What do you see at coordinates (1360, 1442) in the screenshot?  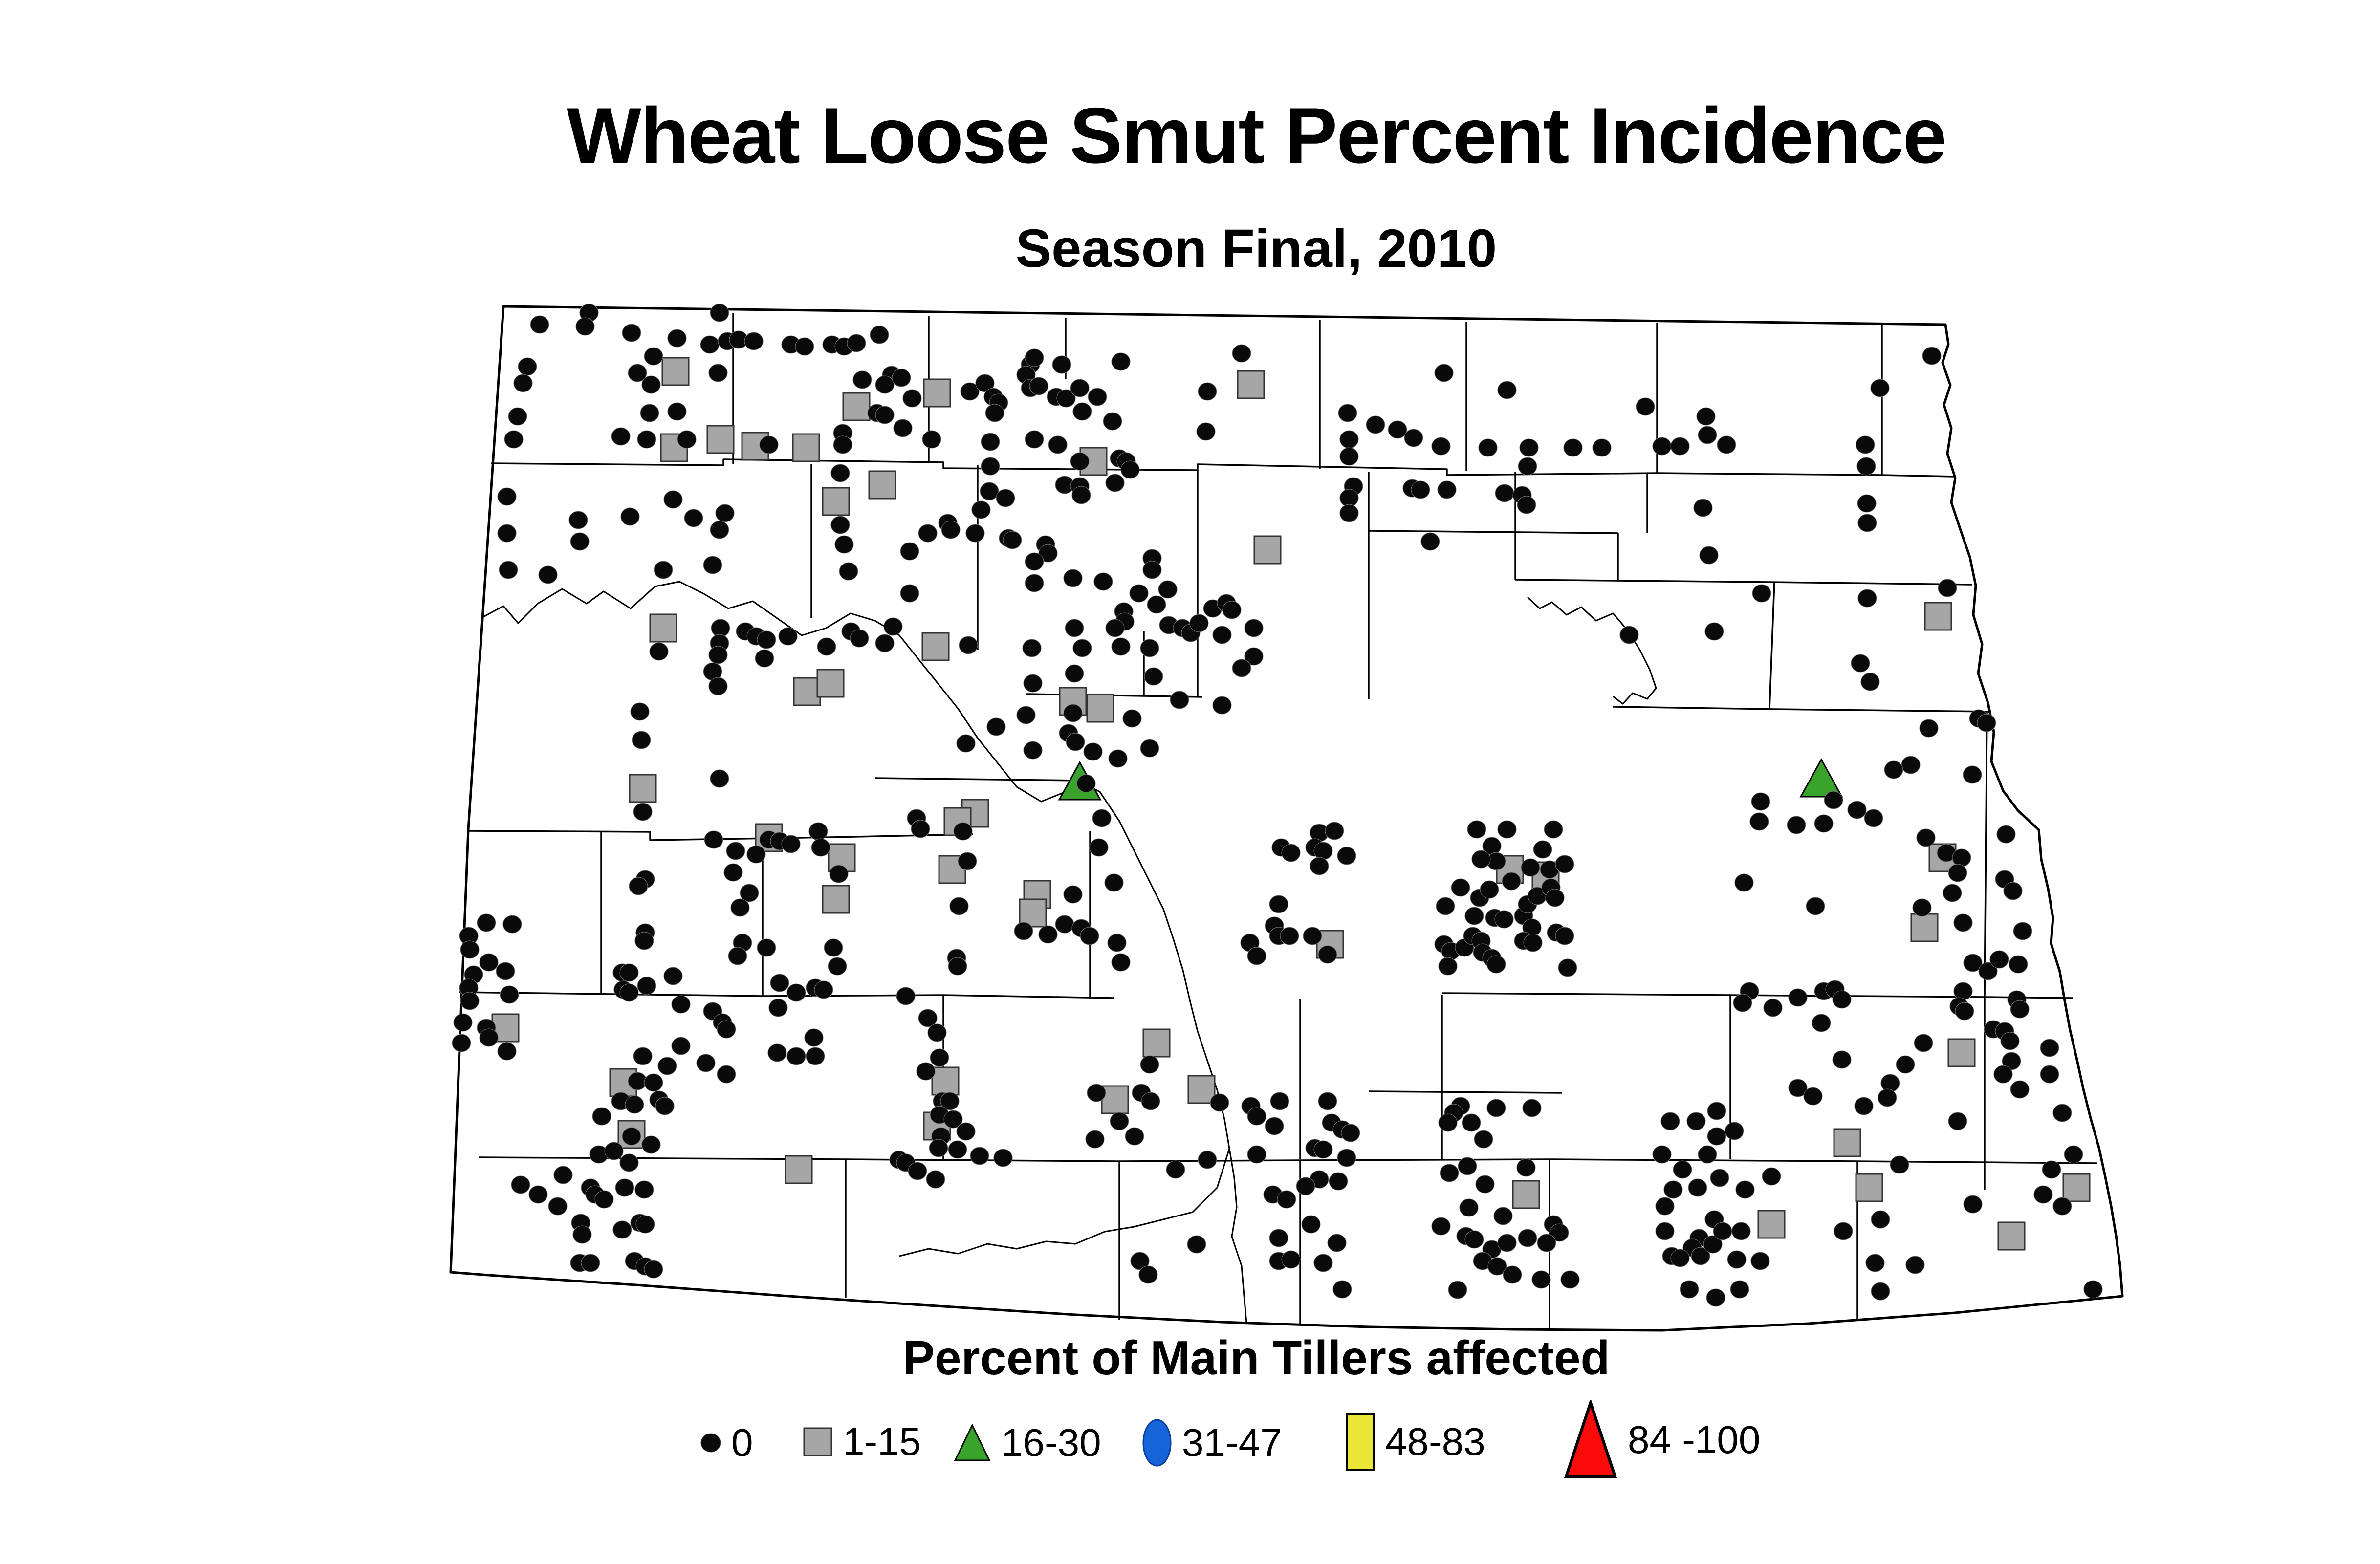 I see `yellow-rect-icon` at bounding box center [1360, 1442].